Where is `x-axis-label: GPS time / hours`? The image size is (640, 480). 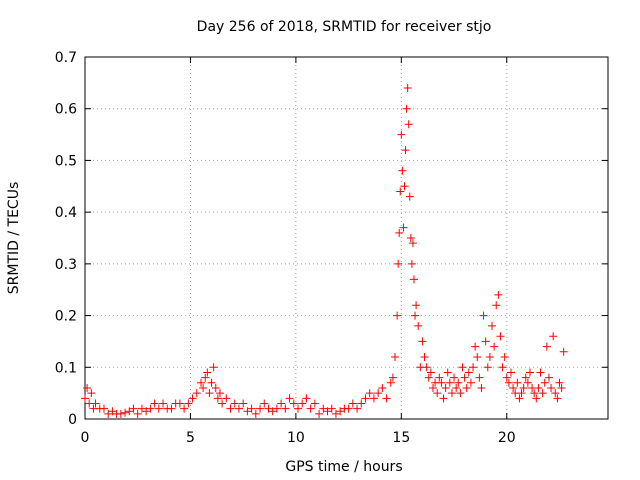
x-axis-label: GPS time / hours is located at coordinates (343, 467).